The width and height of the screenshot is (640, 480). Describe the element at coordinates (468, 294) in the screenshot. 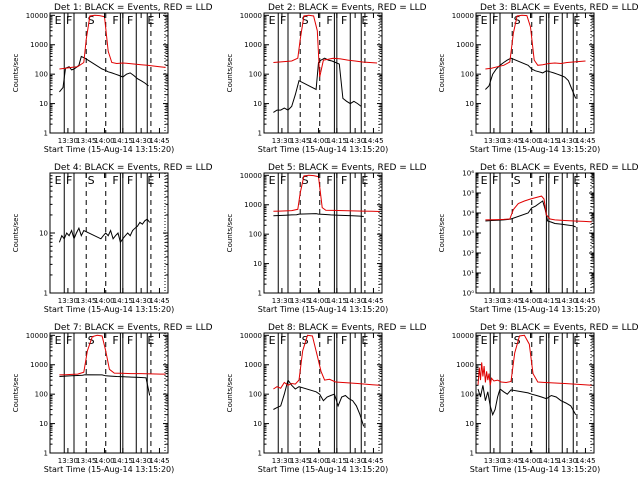

I see `y-tick-label: 10⁰` at that location.